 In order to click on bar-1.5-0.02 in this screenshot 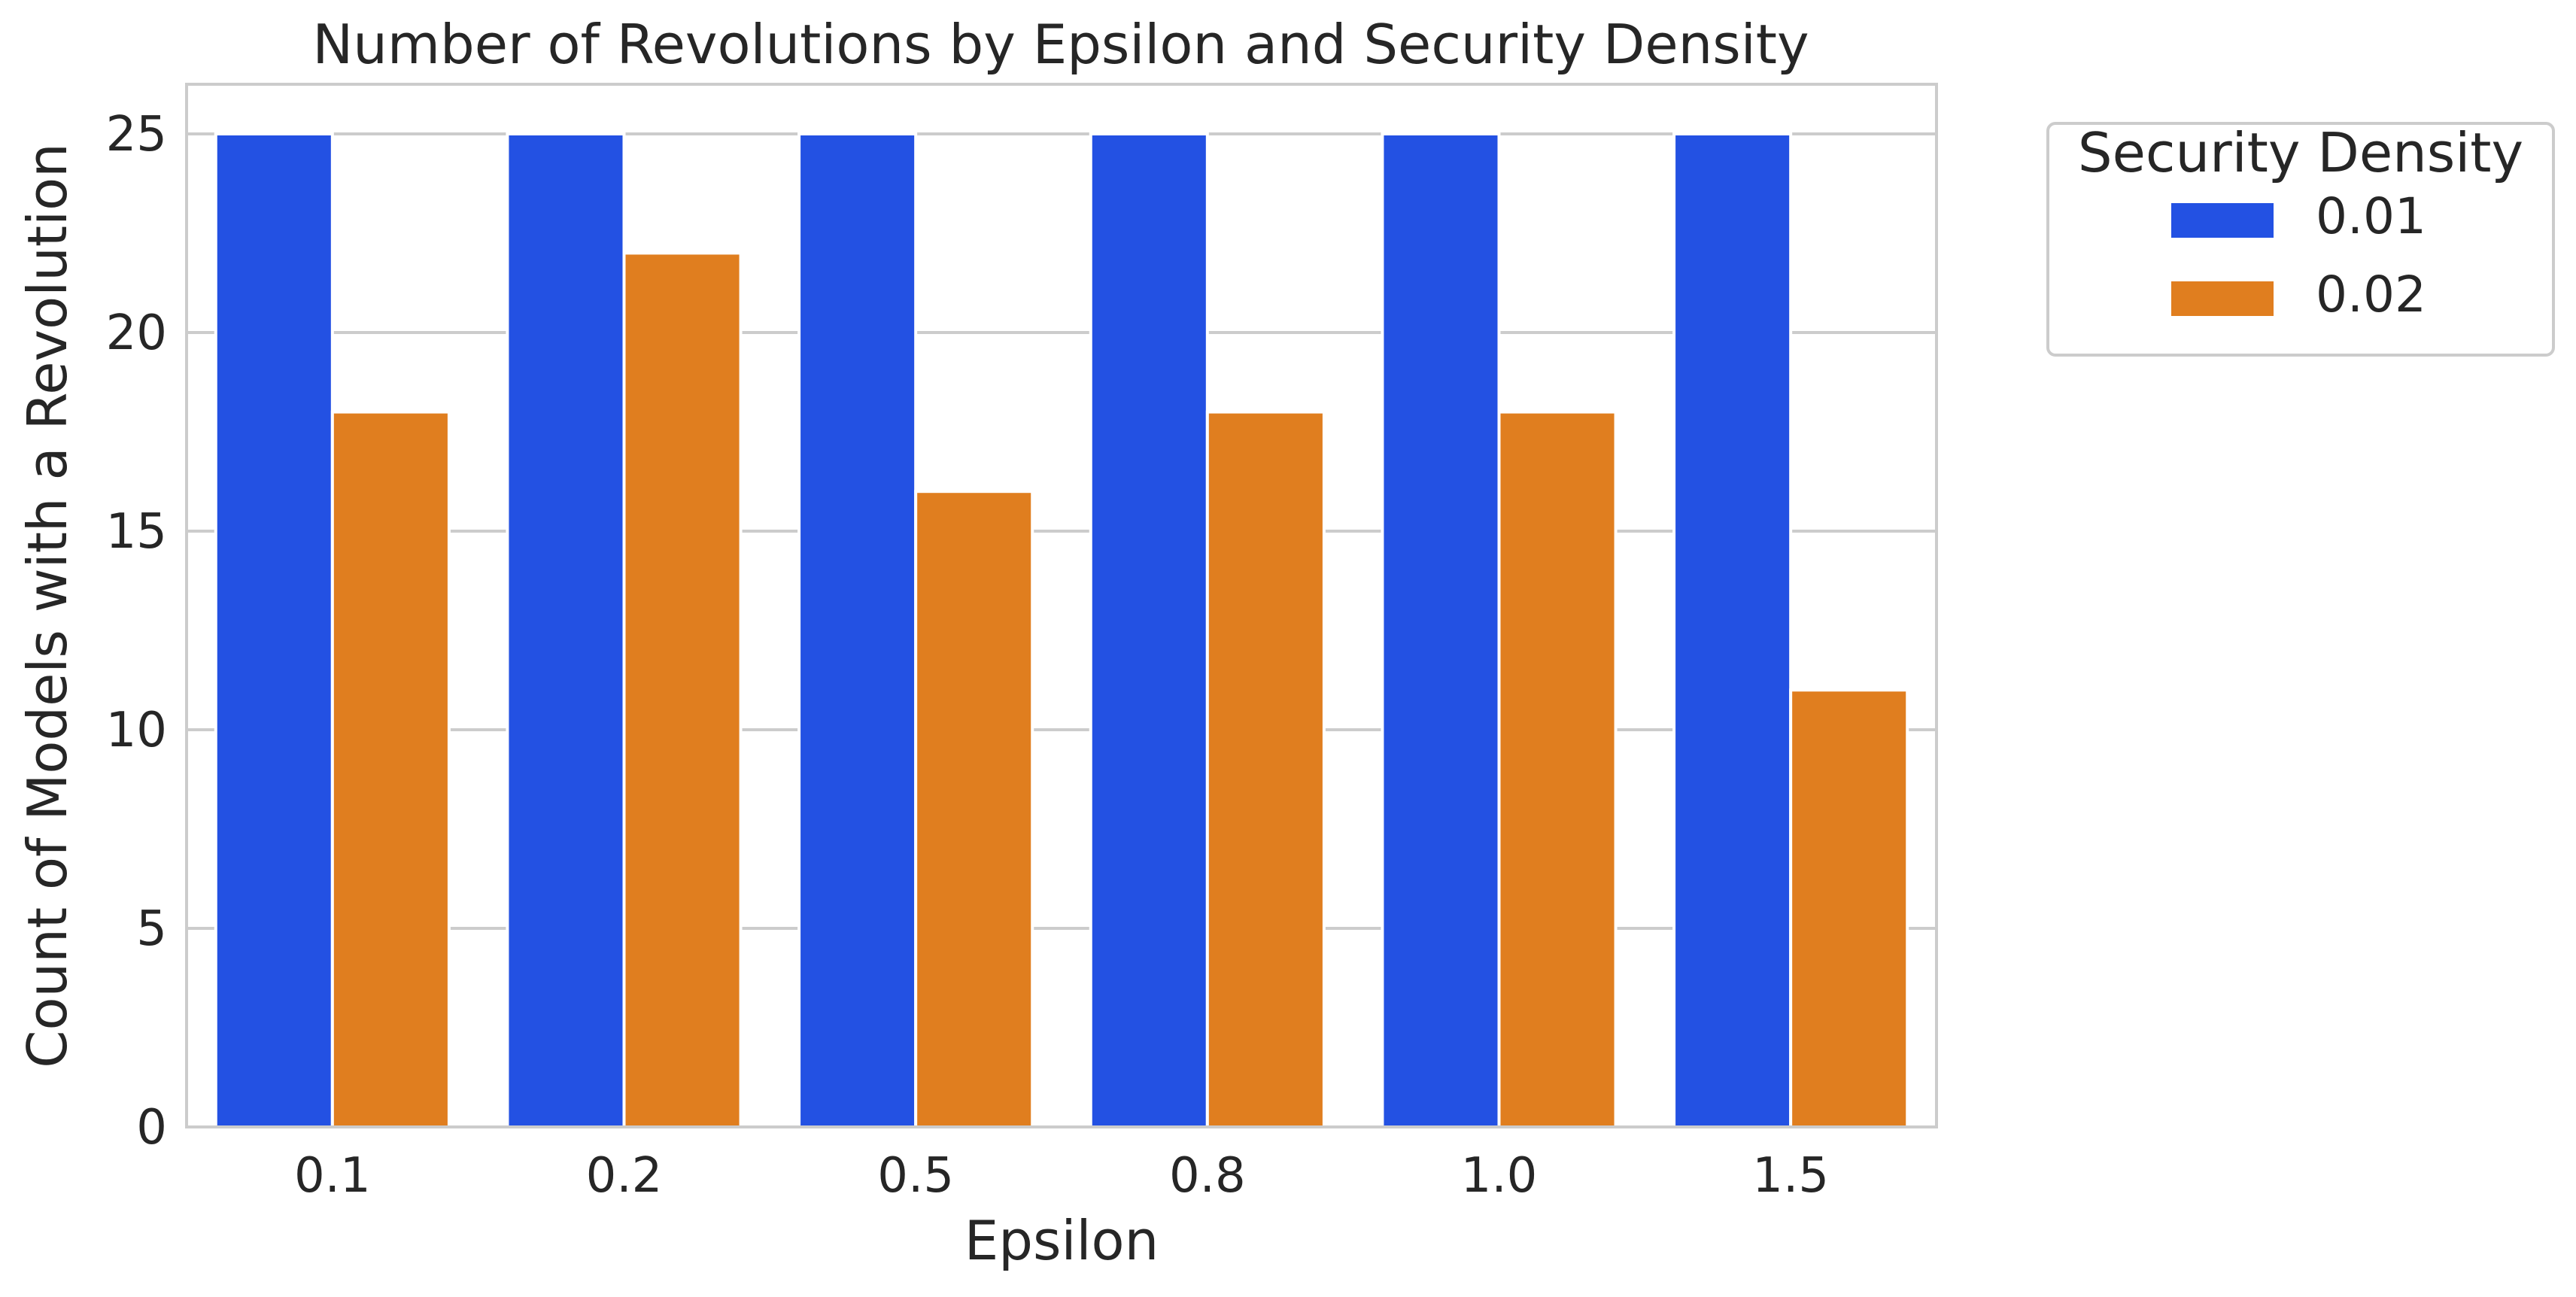, I will do `click(1849, 908)`.